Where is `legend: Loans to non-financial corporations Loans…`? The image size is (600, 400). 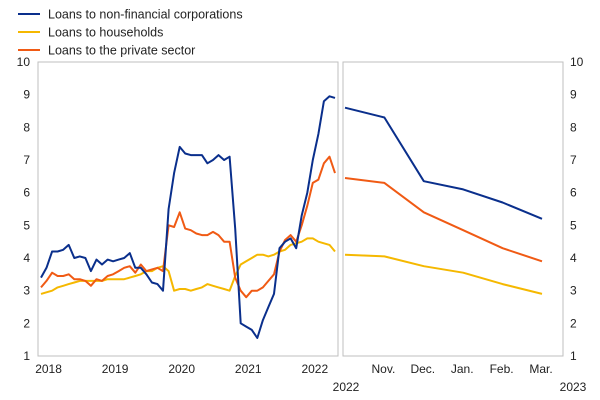
legend: Loans to non-financial corporations Loans… is located at coordinates (130, 33).